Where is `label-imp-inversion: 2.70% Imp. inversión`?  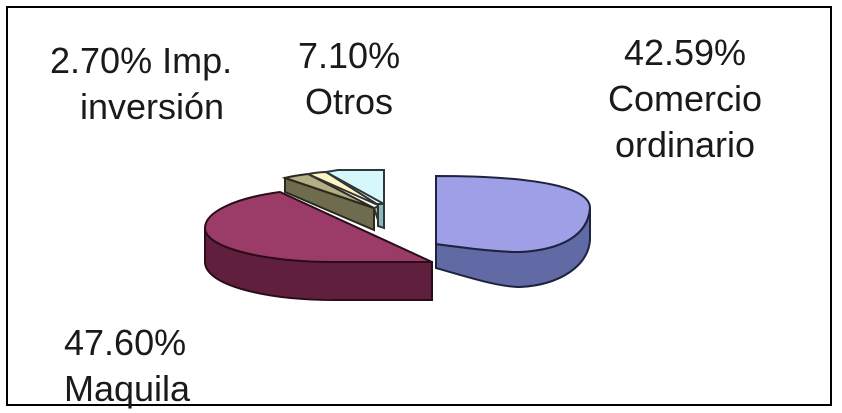 label-imp-inversion: 2.70% Imp. inversión is located at coordinates (141, 84).